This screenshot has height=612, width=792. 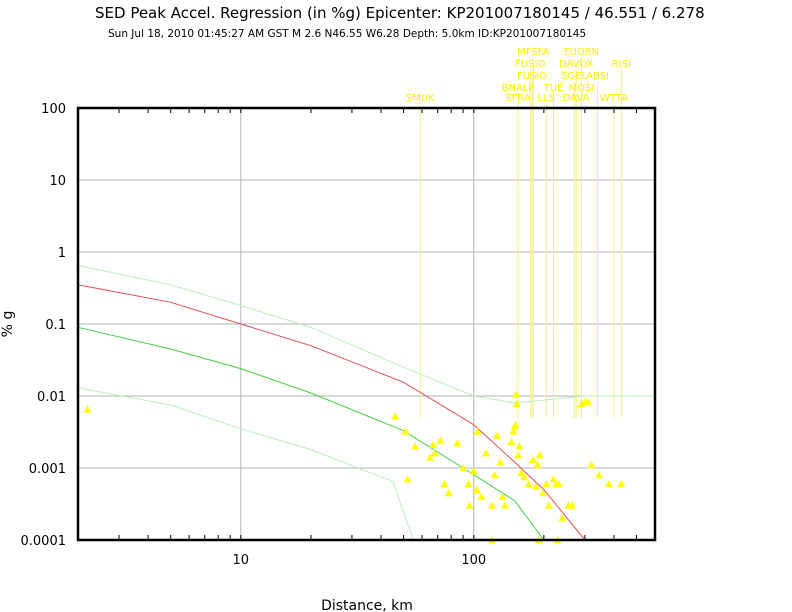 I want to click on station-label: RISI, so click(x=621, y=64).